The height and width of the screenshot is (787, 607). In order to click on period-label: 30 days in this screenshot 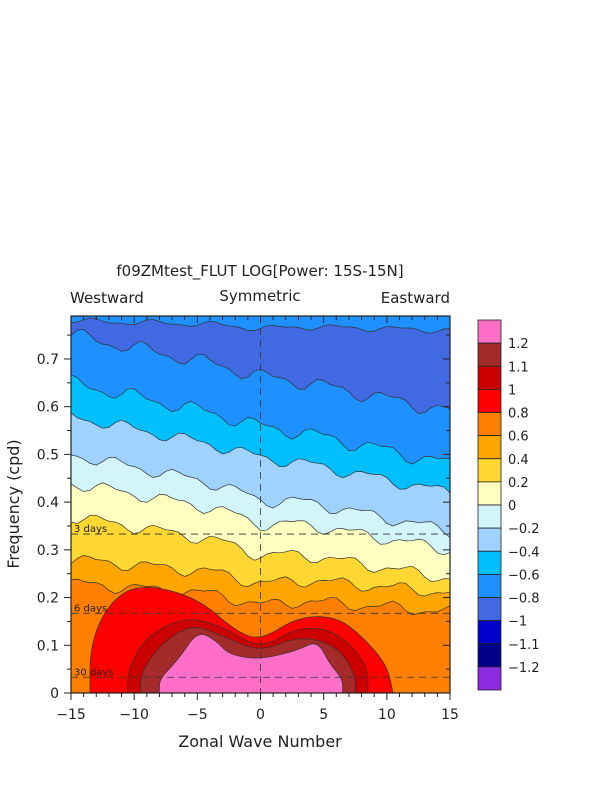, I will do `click(94, 672)`.